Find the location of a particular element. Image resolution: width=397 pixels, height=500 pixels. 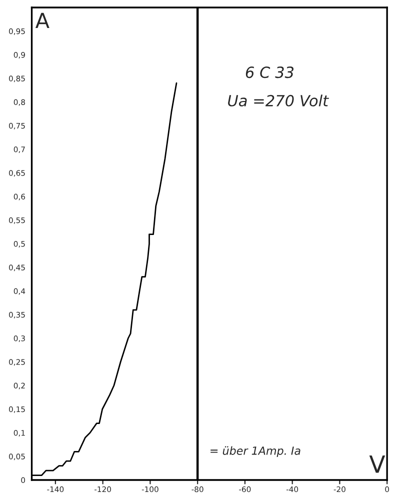

x-axis-title: V is located at coordinates (377, 464).